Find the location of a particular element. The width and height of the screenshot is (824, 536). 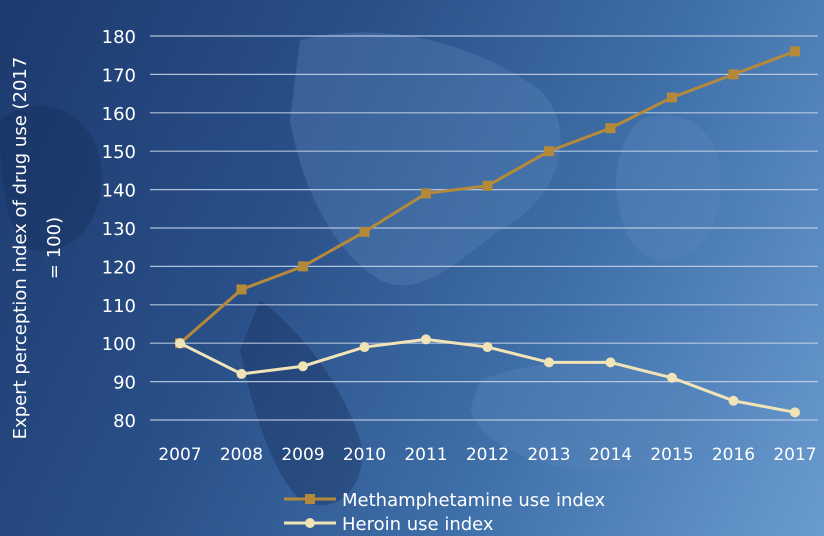

x-tick-label: 2009 is located at coordinates (302, 455).